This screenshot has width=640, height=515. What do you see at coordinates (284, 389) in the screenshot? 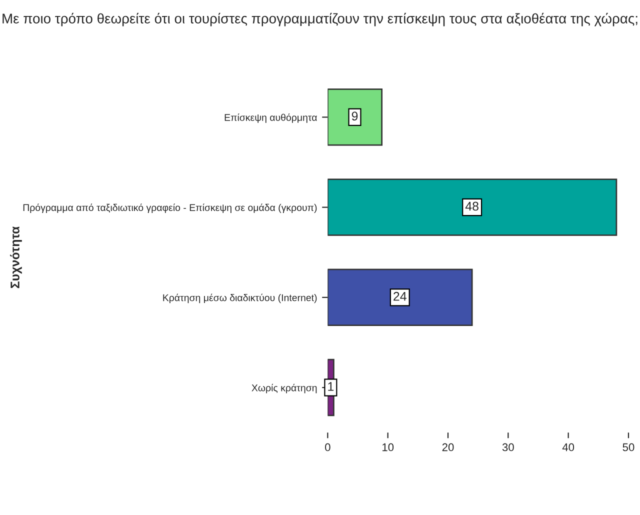
I see `y-tick-label: Χωρίς κράτηση` at bounding box center [284, 389].